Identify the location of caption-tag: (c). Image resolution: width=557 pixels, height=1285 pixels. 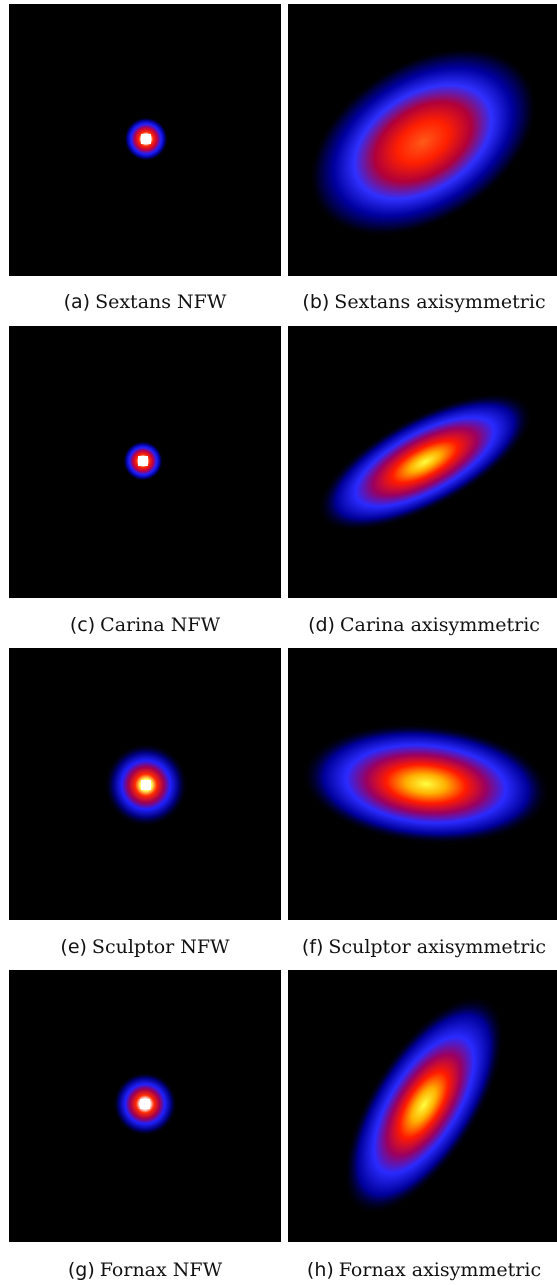
(82, 625).